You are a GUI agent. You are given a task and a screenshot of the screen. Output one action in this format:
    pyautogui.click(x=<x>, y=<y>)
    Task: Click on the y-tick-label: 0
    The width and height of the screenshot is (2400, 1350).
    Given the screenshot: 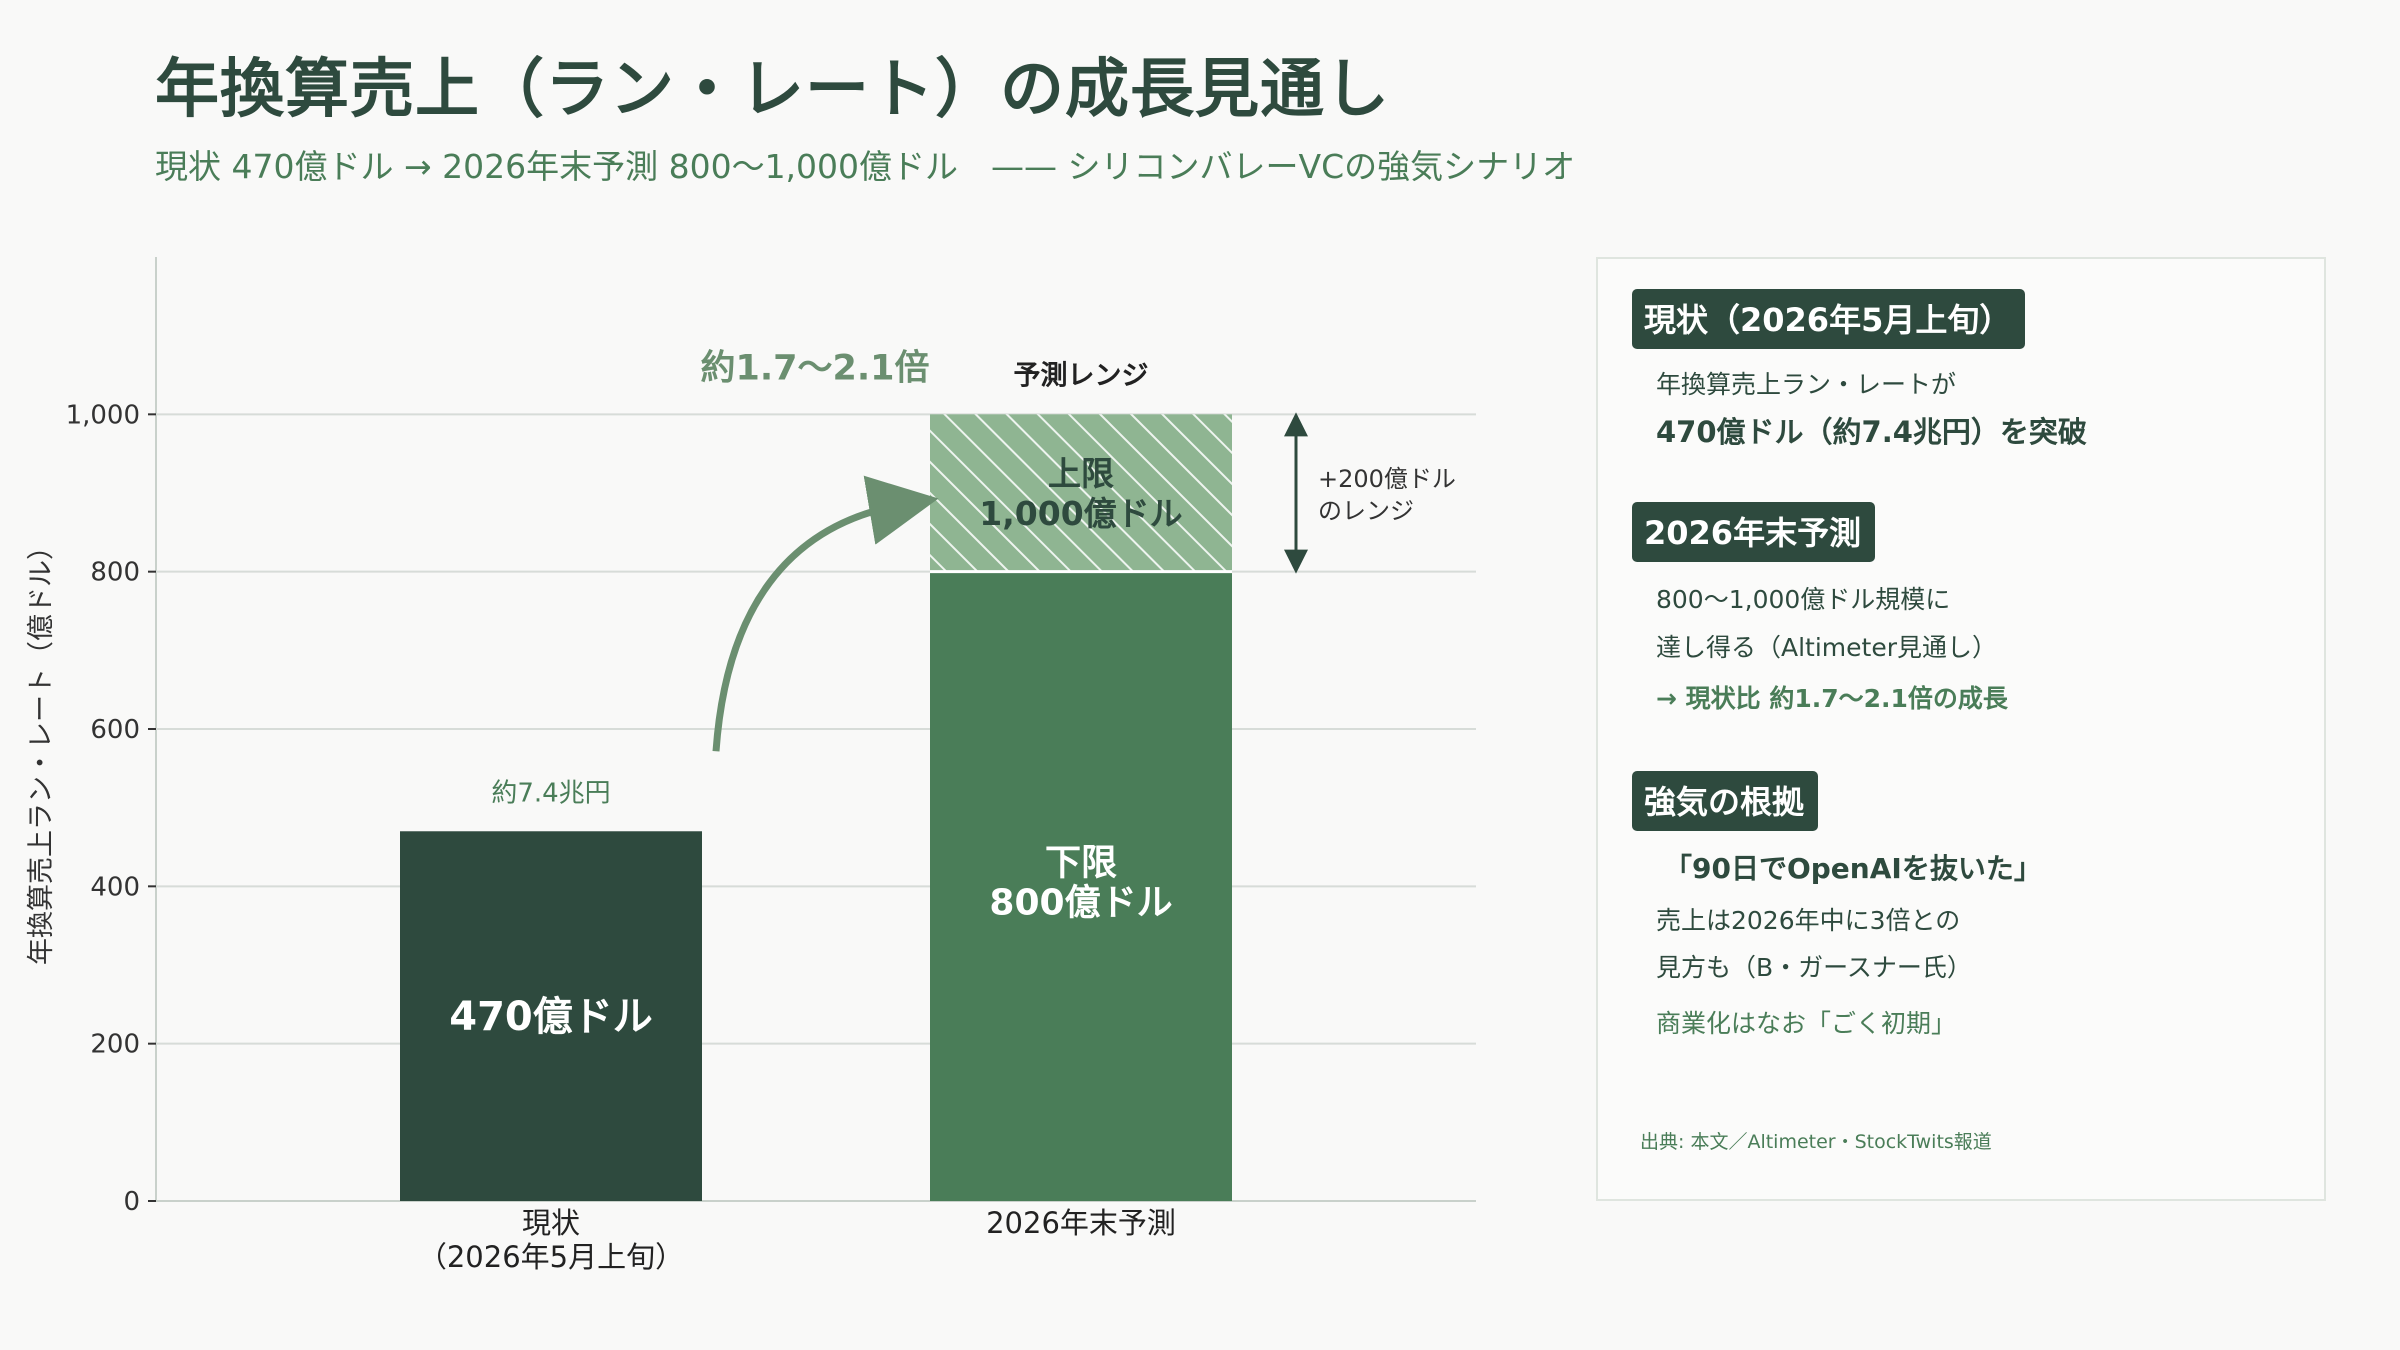 What is the action you would take?
    pyautogui.click(x=131, y=1202)
    